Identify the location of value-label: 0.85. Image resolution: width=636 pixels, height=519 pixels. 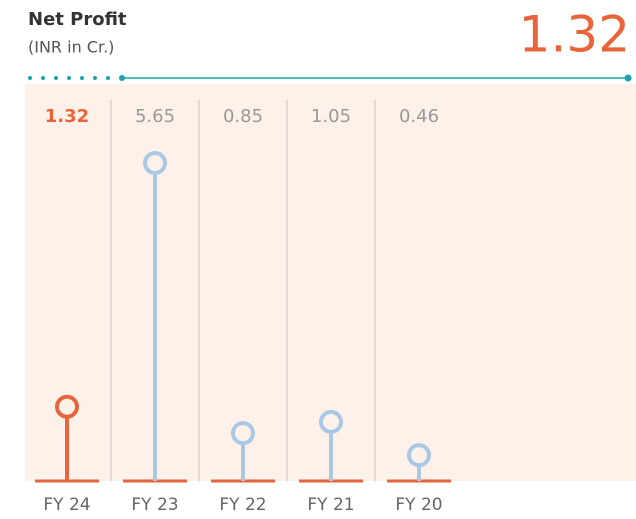
(243, 116).